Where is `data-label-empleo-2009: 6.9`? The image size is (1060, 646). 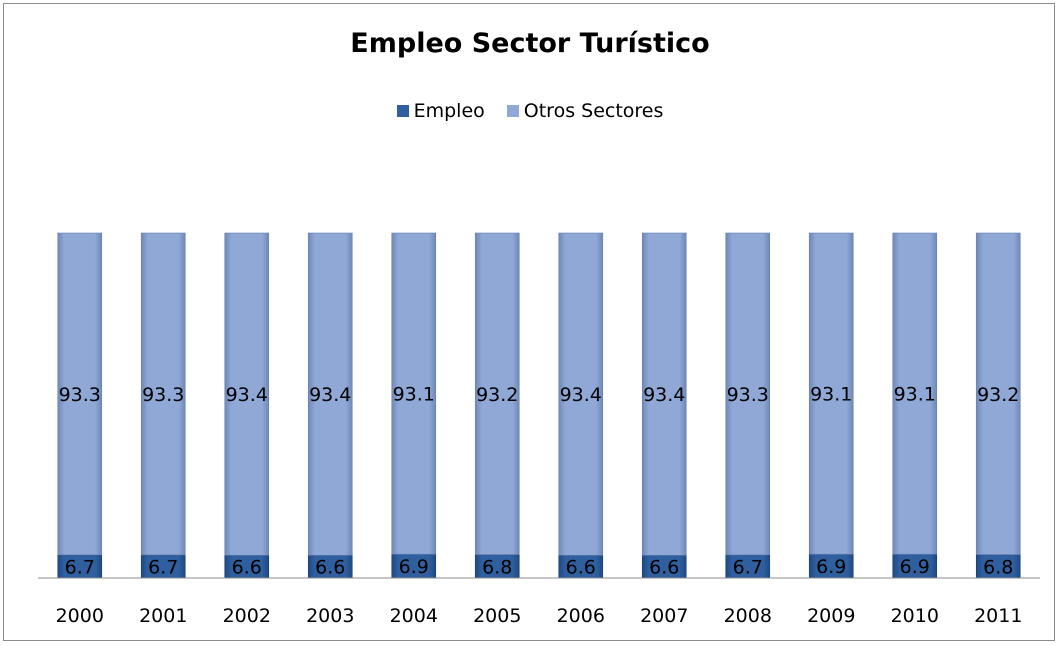 data-label-empleo-2009: 6.9 is located at coordinates (831, 567).